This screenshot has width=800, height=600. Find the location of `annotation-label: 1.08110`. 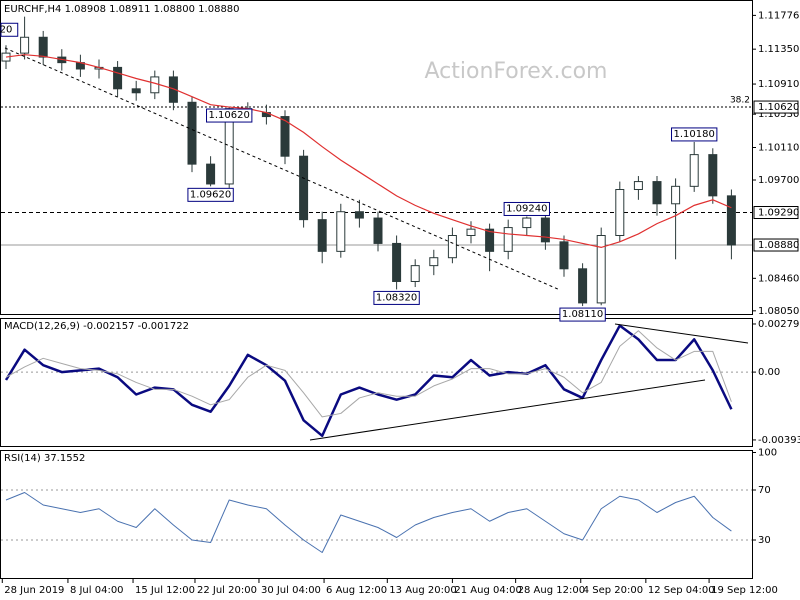

annotation-label: 1.08110 is located at coordinates (582, 314).